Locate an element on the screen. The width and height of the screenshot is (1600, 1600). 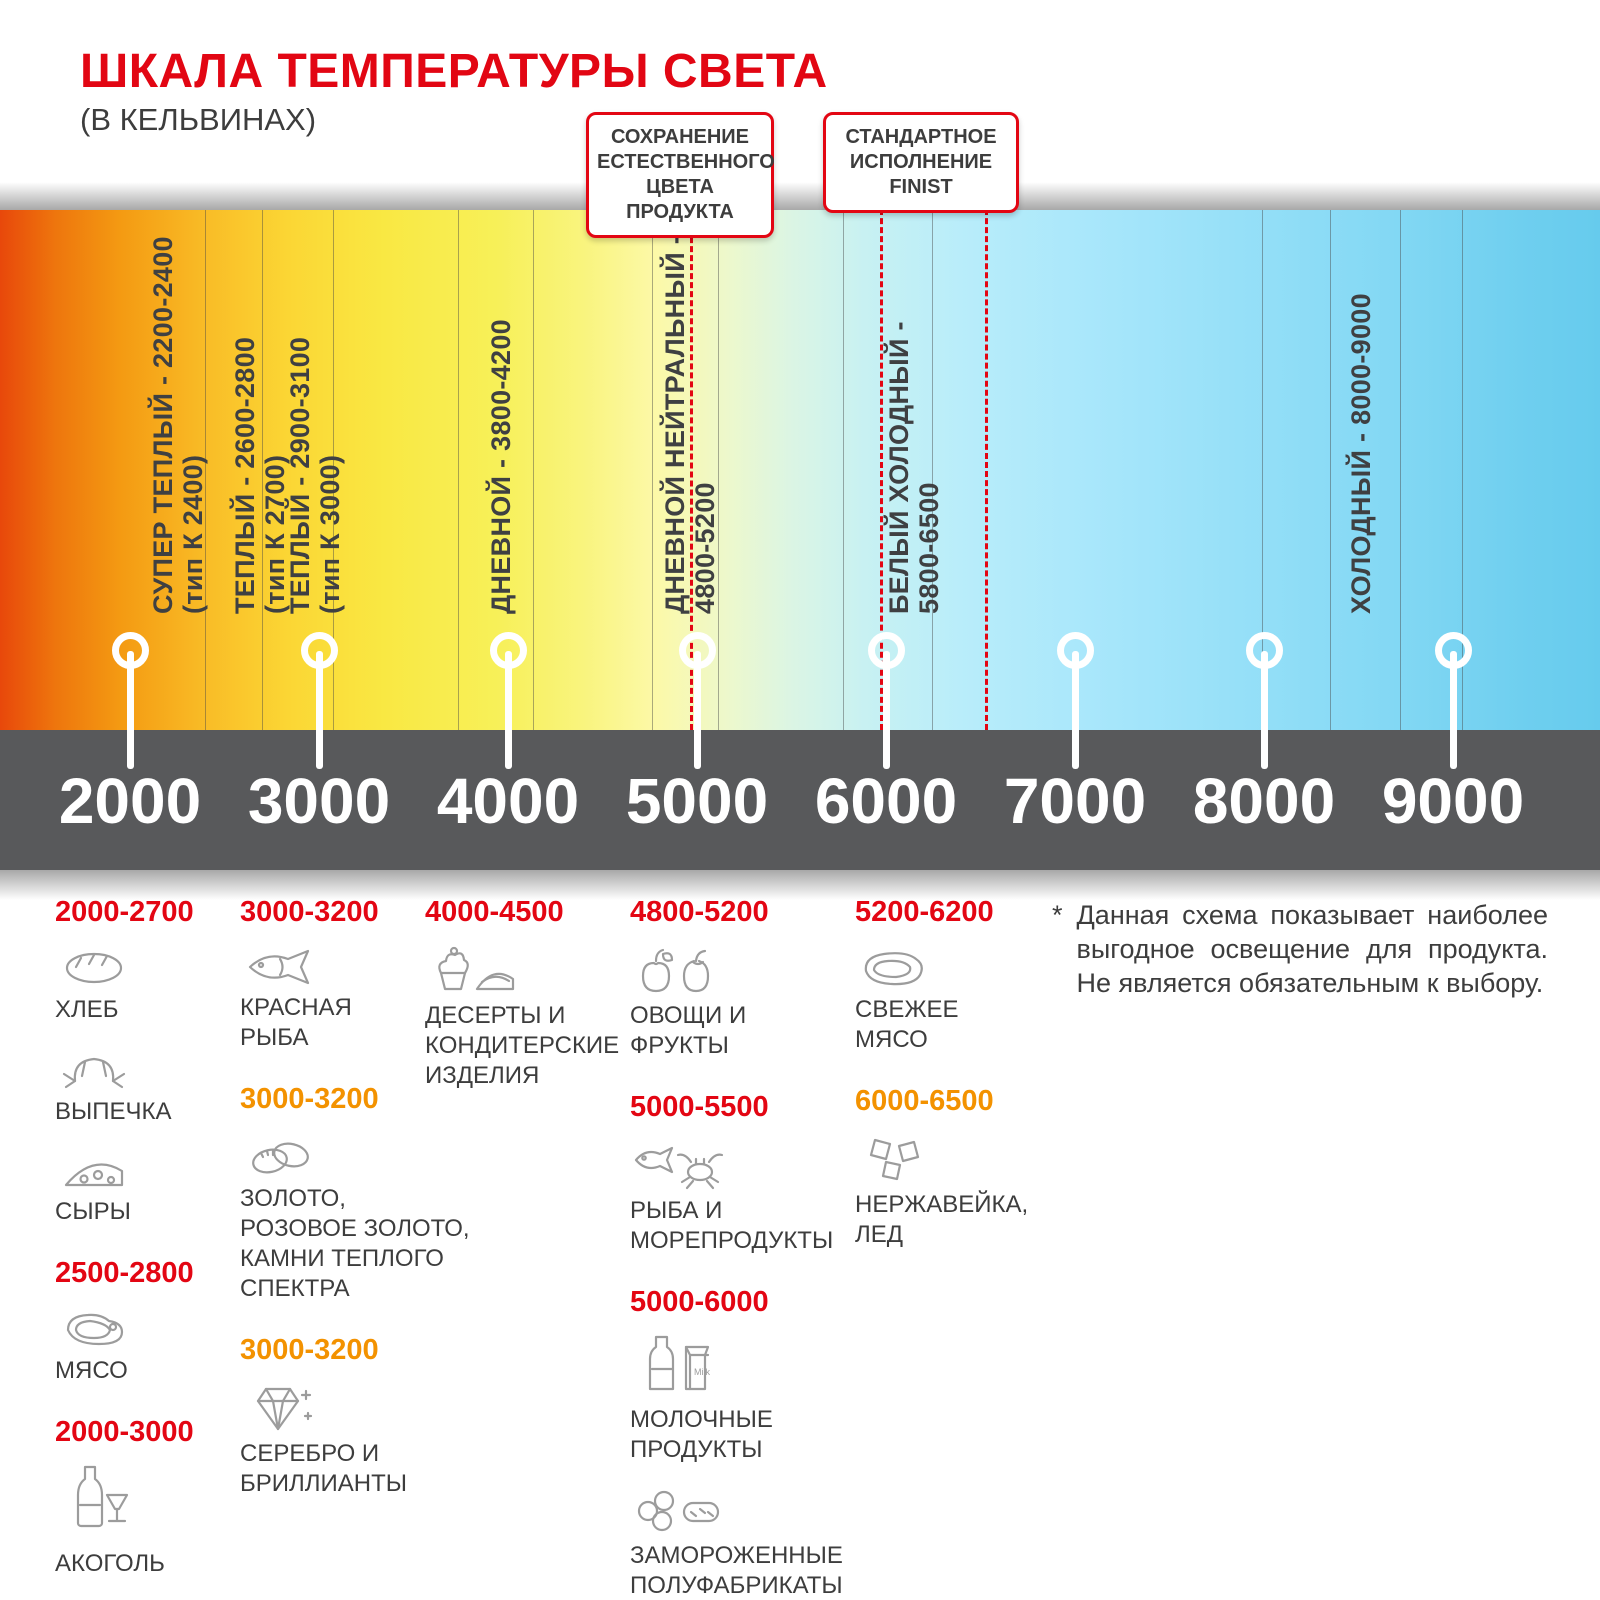
legend-group: 2000-3000 АКОГОЛЬ is located at coordinates (145, 1497).